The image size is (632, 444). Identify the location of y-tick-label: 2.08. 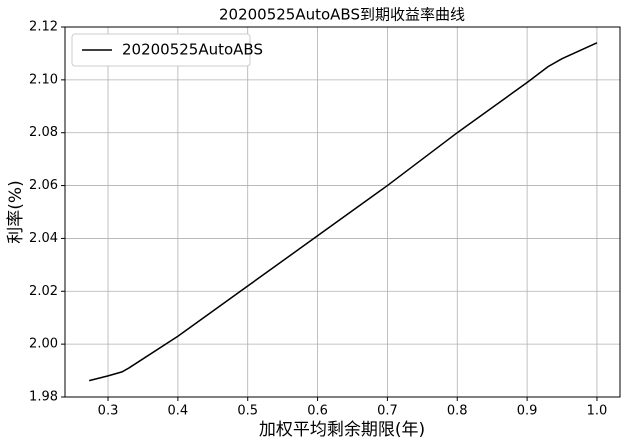
(43, 132).